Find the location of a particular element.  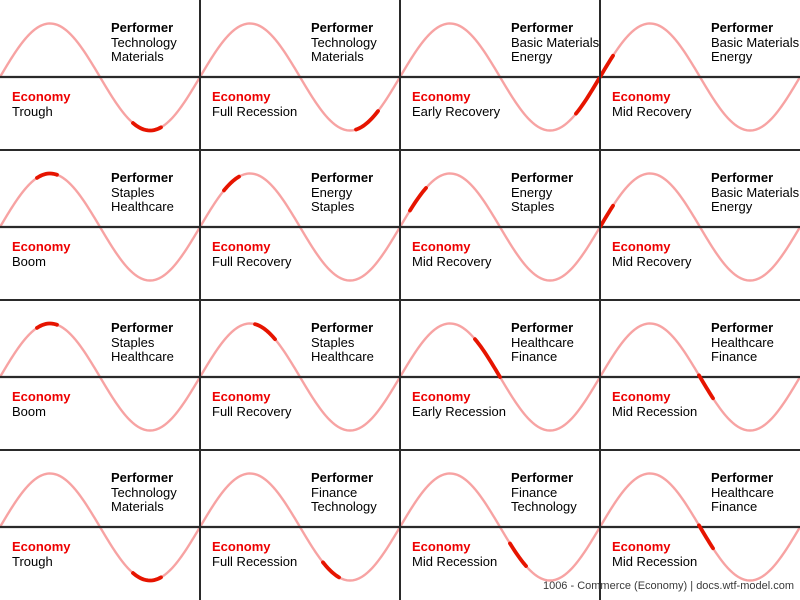

economy-block: Economy Full Recovery is located at coordinates (251, 404).